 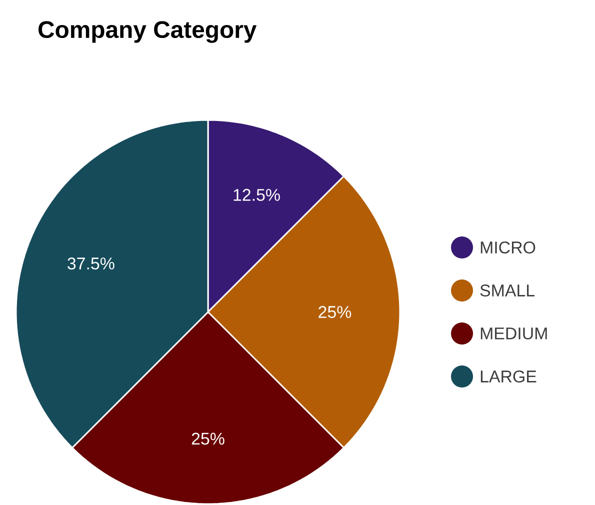 What do you see at coordinates (508, 376) in the screenshot?
I see `legend-label: LARGE` at bounding box center [508, 376].